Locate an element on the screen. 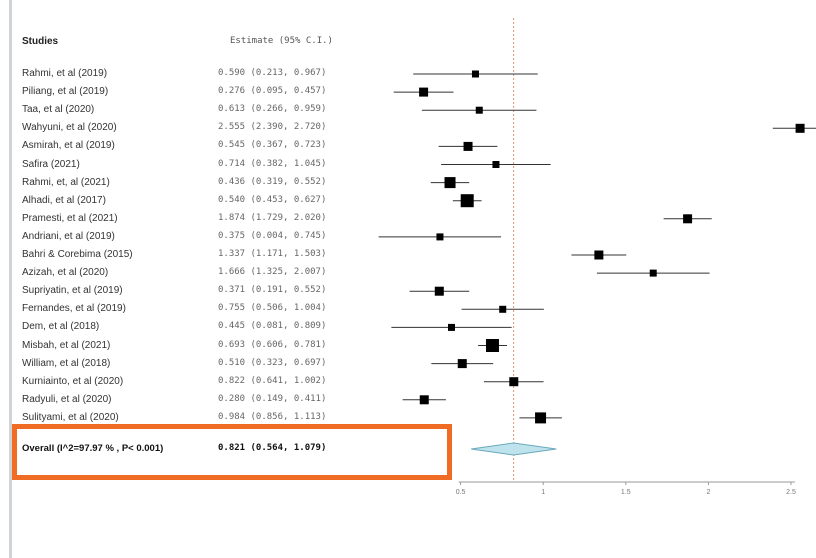 The height and width of the screenshot is (558, 816). x-tick-label: 2 is located at coordinates (708, 492).